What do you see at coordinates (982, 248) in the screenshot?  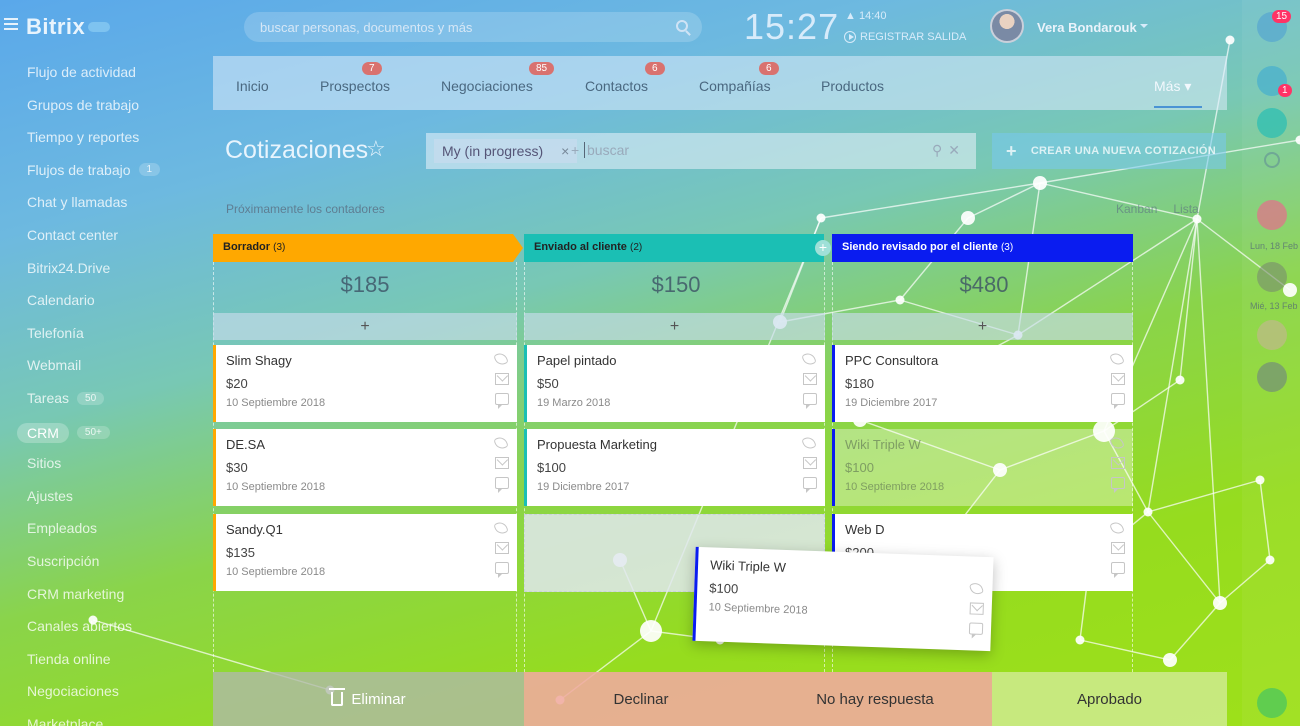 I see `column-header: Siendo revisado por el cliente (3)` at bounding box center [982, 248].